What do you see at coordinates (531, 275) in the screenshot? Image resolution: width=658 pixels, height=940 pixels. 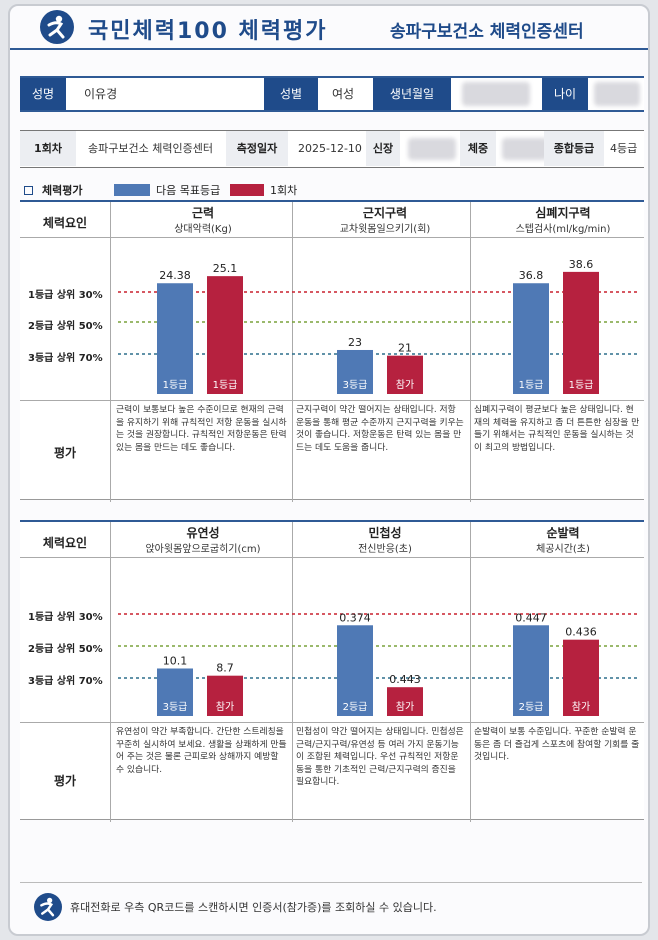 I see `target-value-label: 36.8` at bounding box center [531, 275].